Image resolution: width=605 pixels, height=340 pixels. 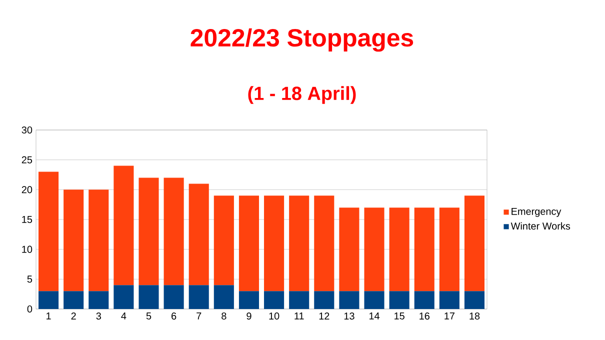 What do you see at coordinates (123, 316) in the screenshot?
I see `x-tick-label: 4` at bounding box center [123, 316].